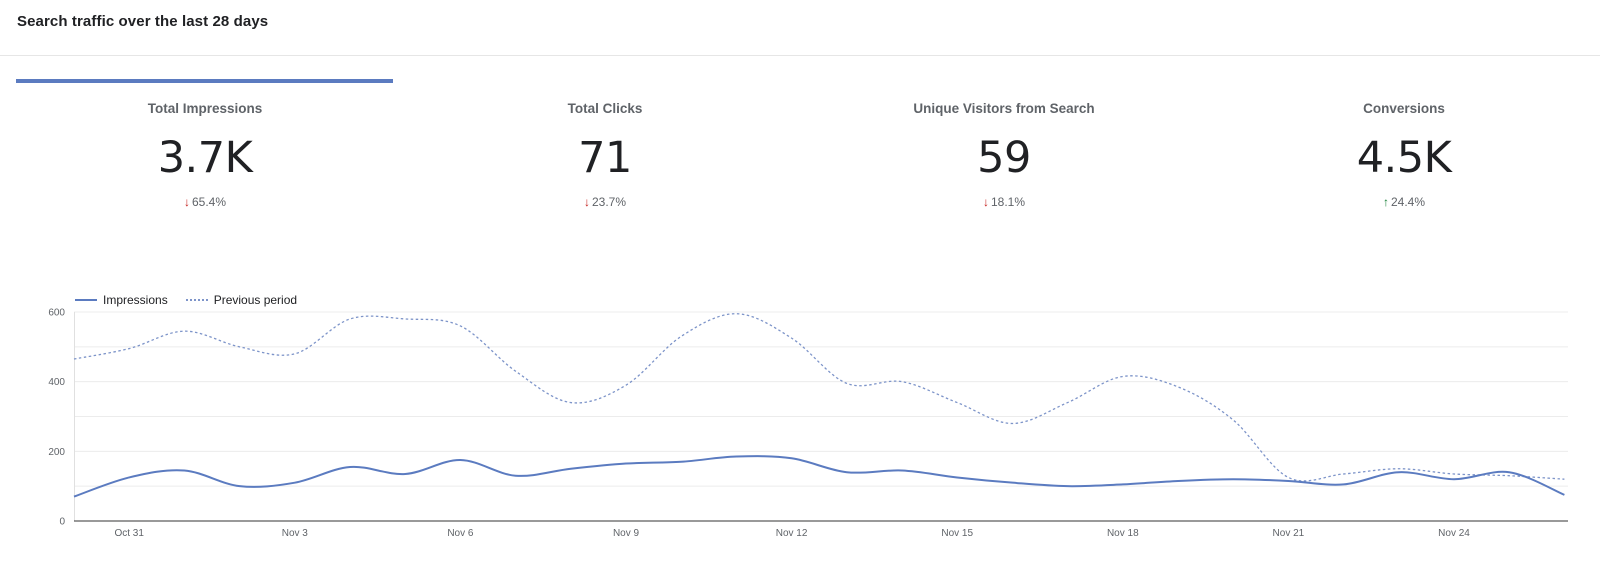  Describe the element at coordinates (56, 313) in the screenshot. I see `y-tick-label: 600` at that location.